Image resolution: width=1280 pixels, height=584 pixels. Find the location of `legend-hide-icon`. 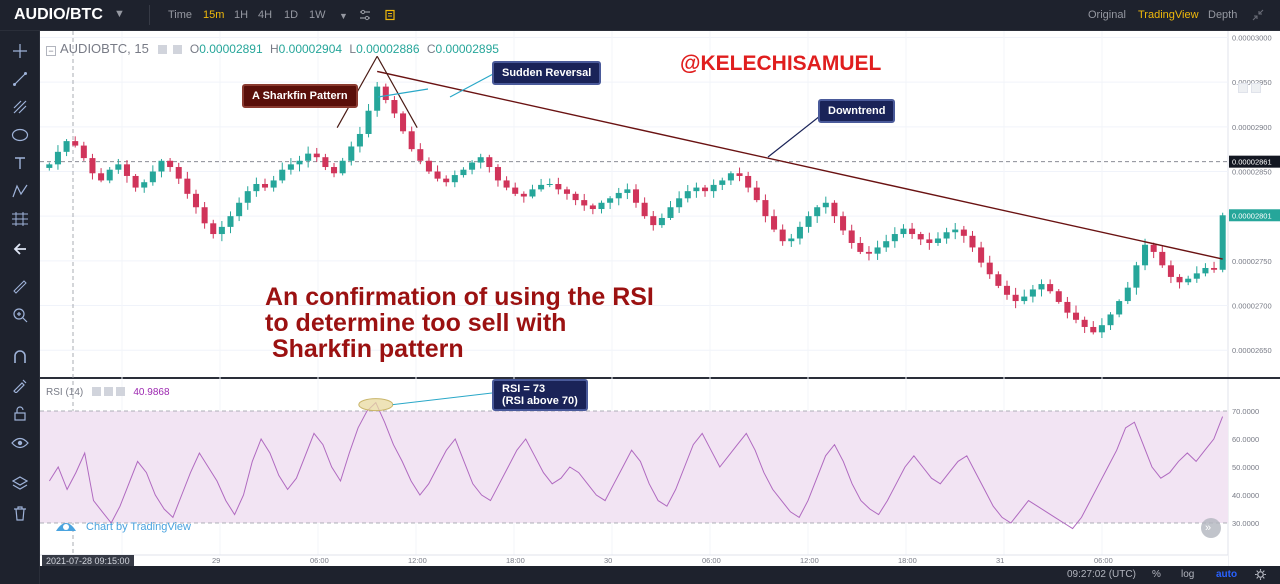

legend-hide-icon is located at coordinates (177, 49).